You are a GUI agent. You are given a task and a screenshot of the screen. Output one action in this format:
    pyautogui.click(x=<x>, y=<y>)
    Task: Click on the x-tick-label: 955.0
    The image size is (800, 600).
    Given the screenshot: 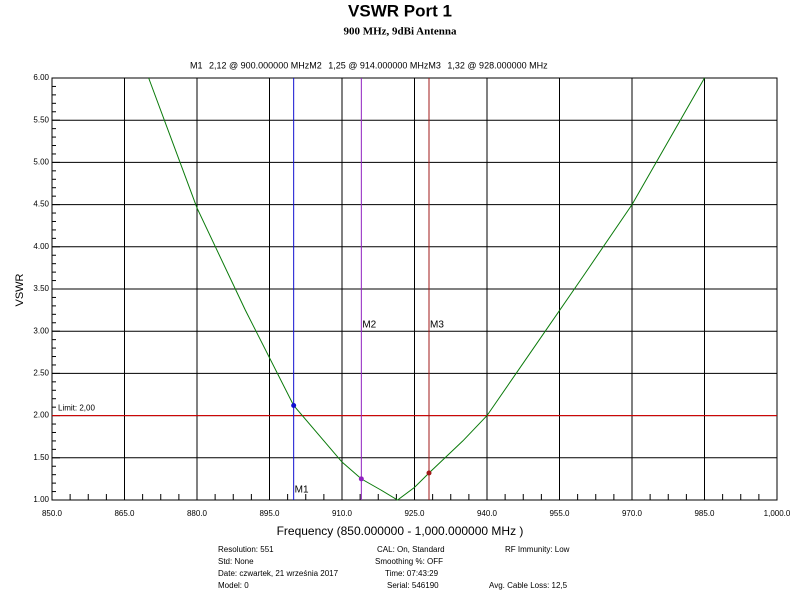 What is the action you would take?
    pyautogui.click(x=559, y=513)
    